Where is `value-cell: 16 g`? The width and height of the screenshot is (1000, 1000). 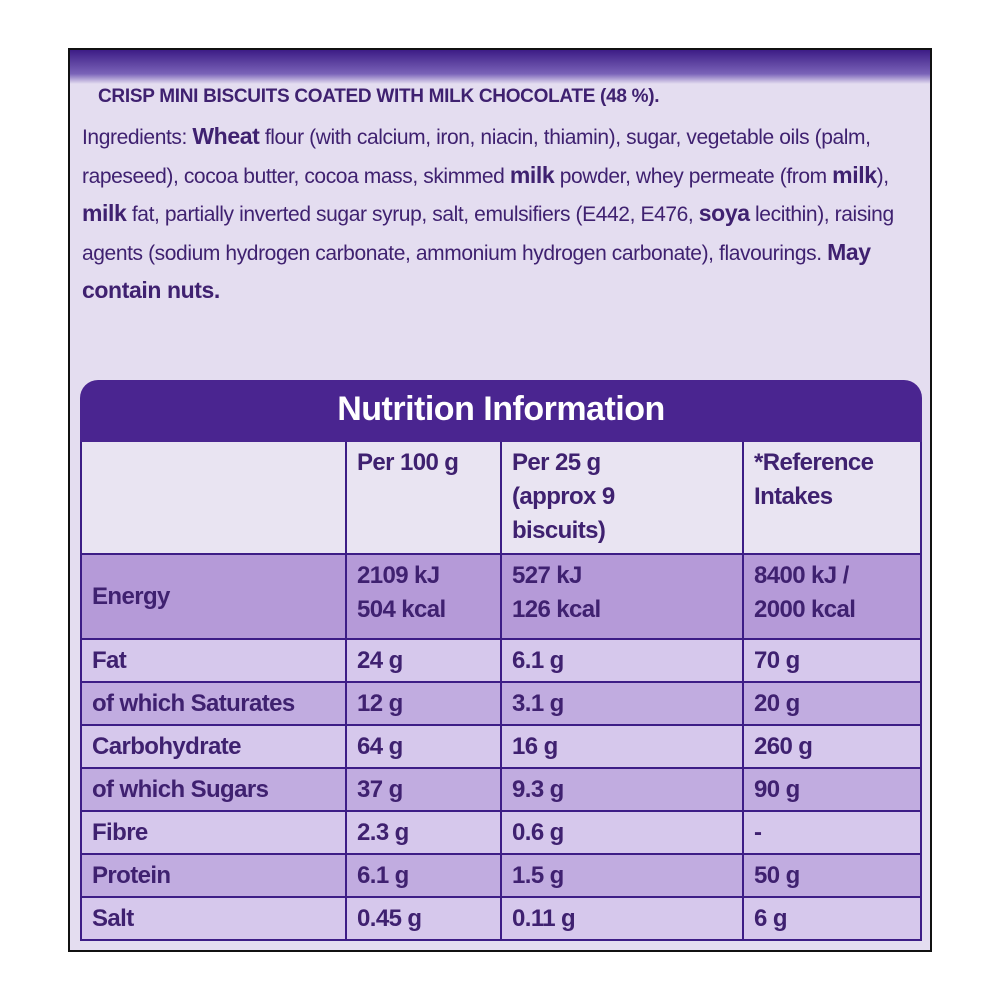 value-cell: 16 g is located at coordinates (623, 747).